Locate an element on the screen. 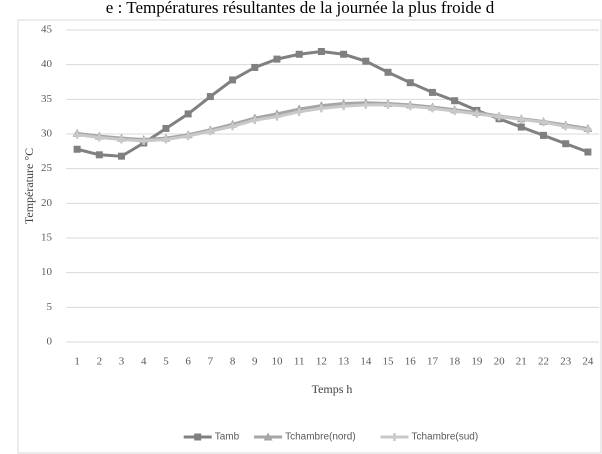 This screenshot has width=602, height=454. y-tick-label: 20 is located at coordinates (47, 203).